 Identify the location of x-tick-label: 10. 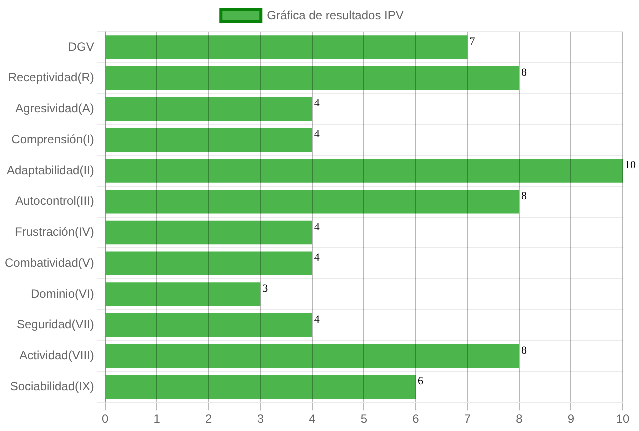
(623, 419).